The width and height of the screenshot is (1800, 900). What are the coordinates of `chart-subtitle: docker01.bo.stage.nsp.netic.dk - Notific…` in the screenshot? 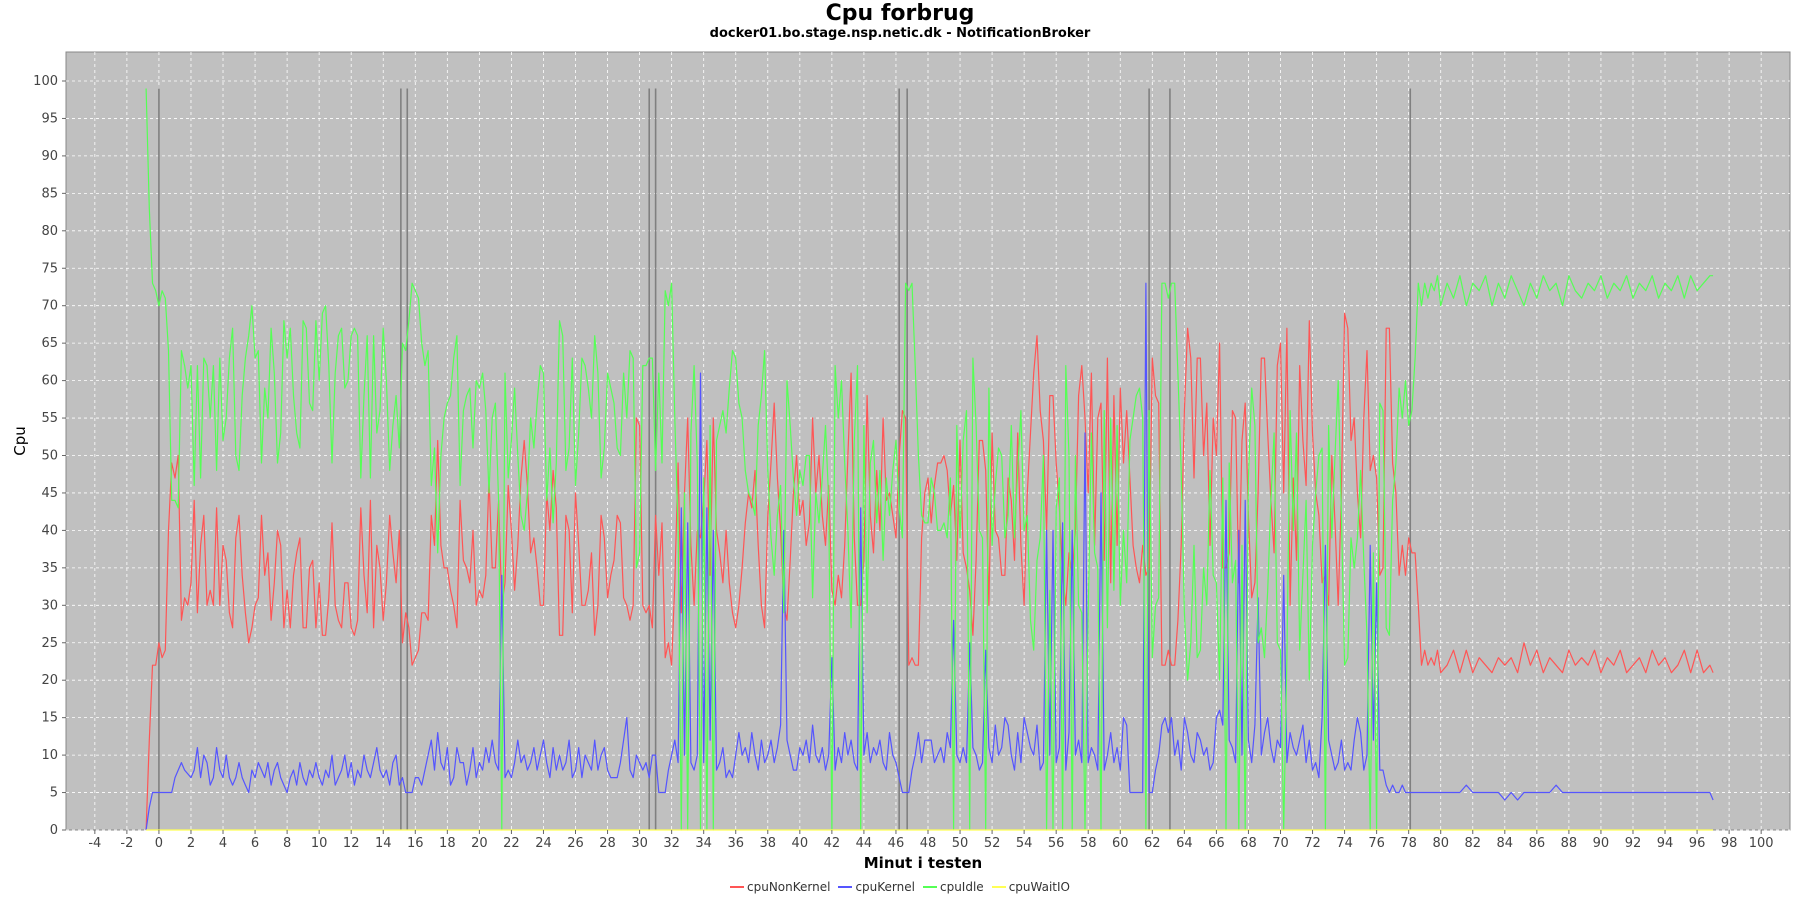 It's located at (900, 33).